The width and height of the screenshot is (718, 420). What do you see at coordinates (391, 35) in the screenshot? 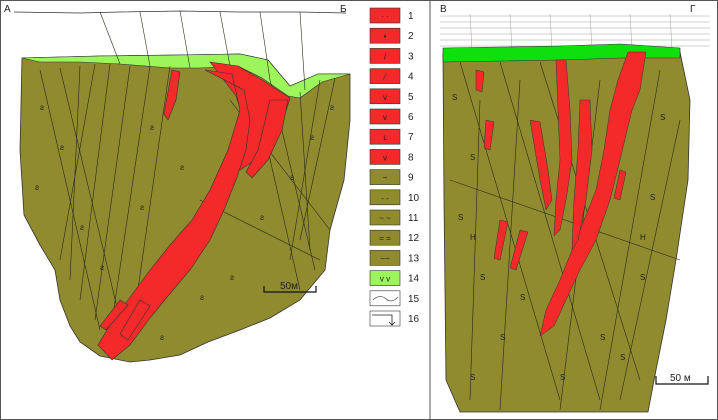
I see `legend-item-2: • 2` at bounding box center [391, 35].